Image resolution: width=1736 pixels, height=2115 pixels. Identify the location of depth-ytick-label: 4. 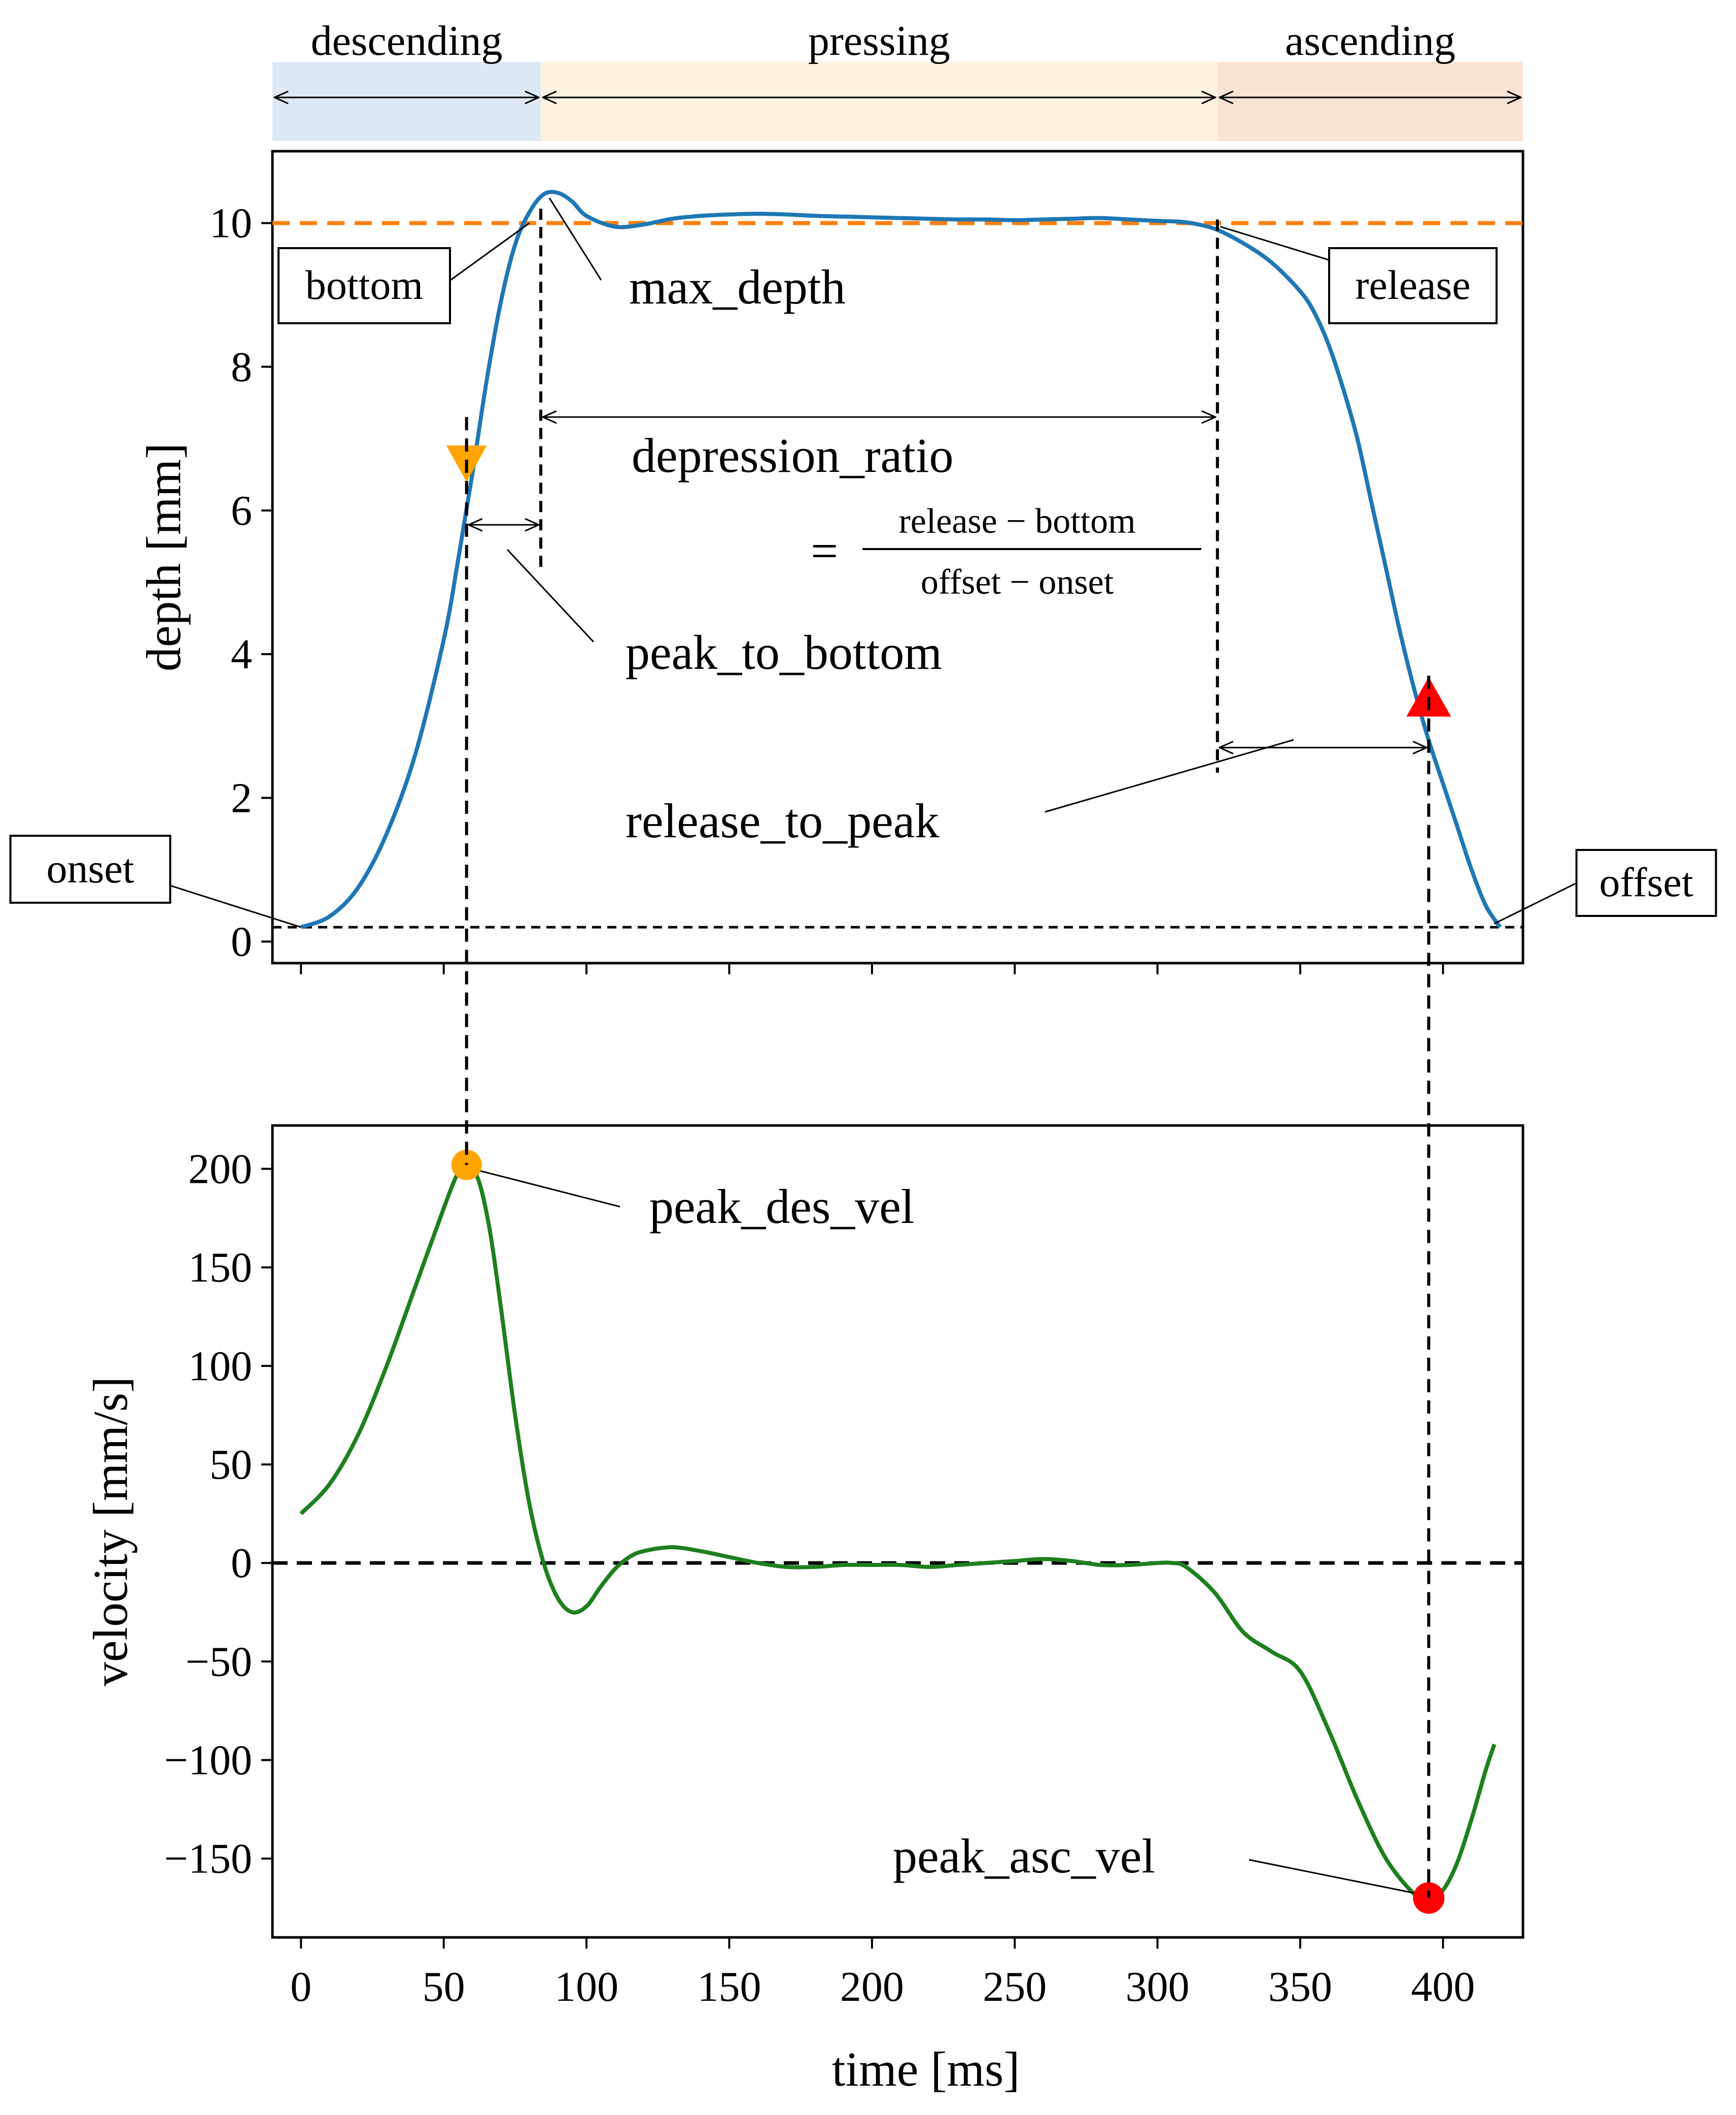
(241, 654).